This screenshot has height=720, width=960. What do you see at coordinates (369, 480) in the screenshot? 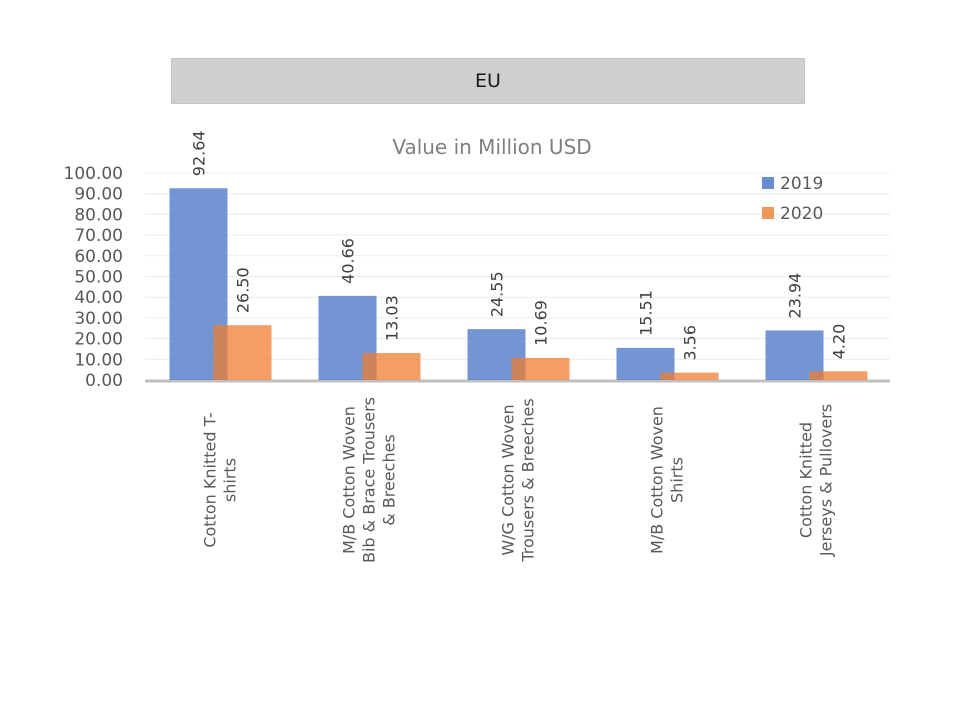
I see `x-category-label: Bib & Brace Trousers` at bounding box center [369, 480].